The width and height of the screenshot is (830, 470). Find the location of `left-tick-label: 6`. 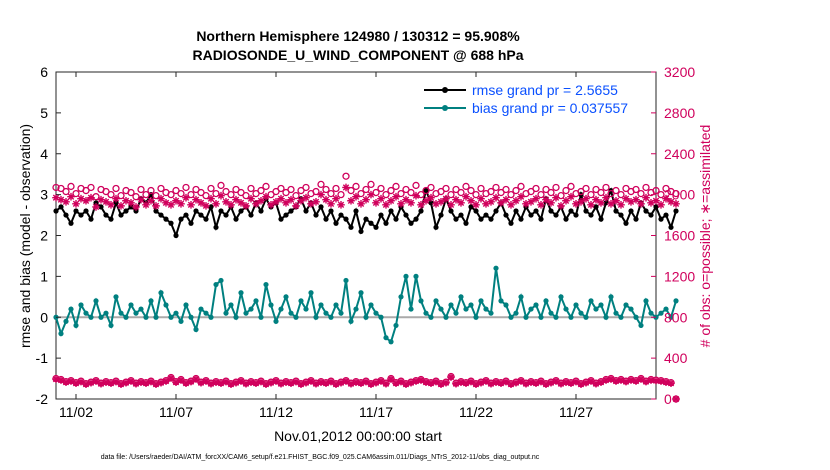

left-tick-label: 6 is located at coordinates (44, 72).